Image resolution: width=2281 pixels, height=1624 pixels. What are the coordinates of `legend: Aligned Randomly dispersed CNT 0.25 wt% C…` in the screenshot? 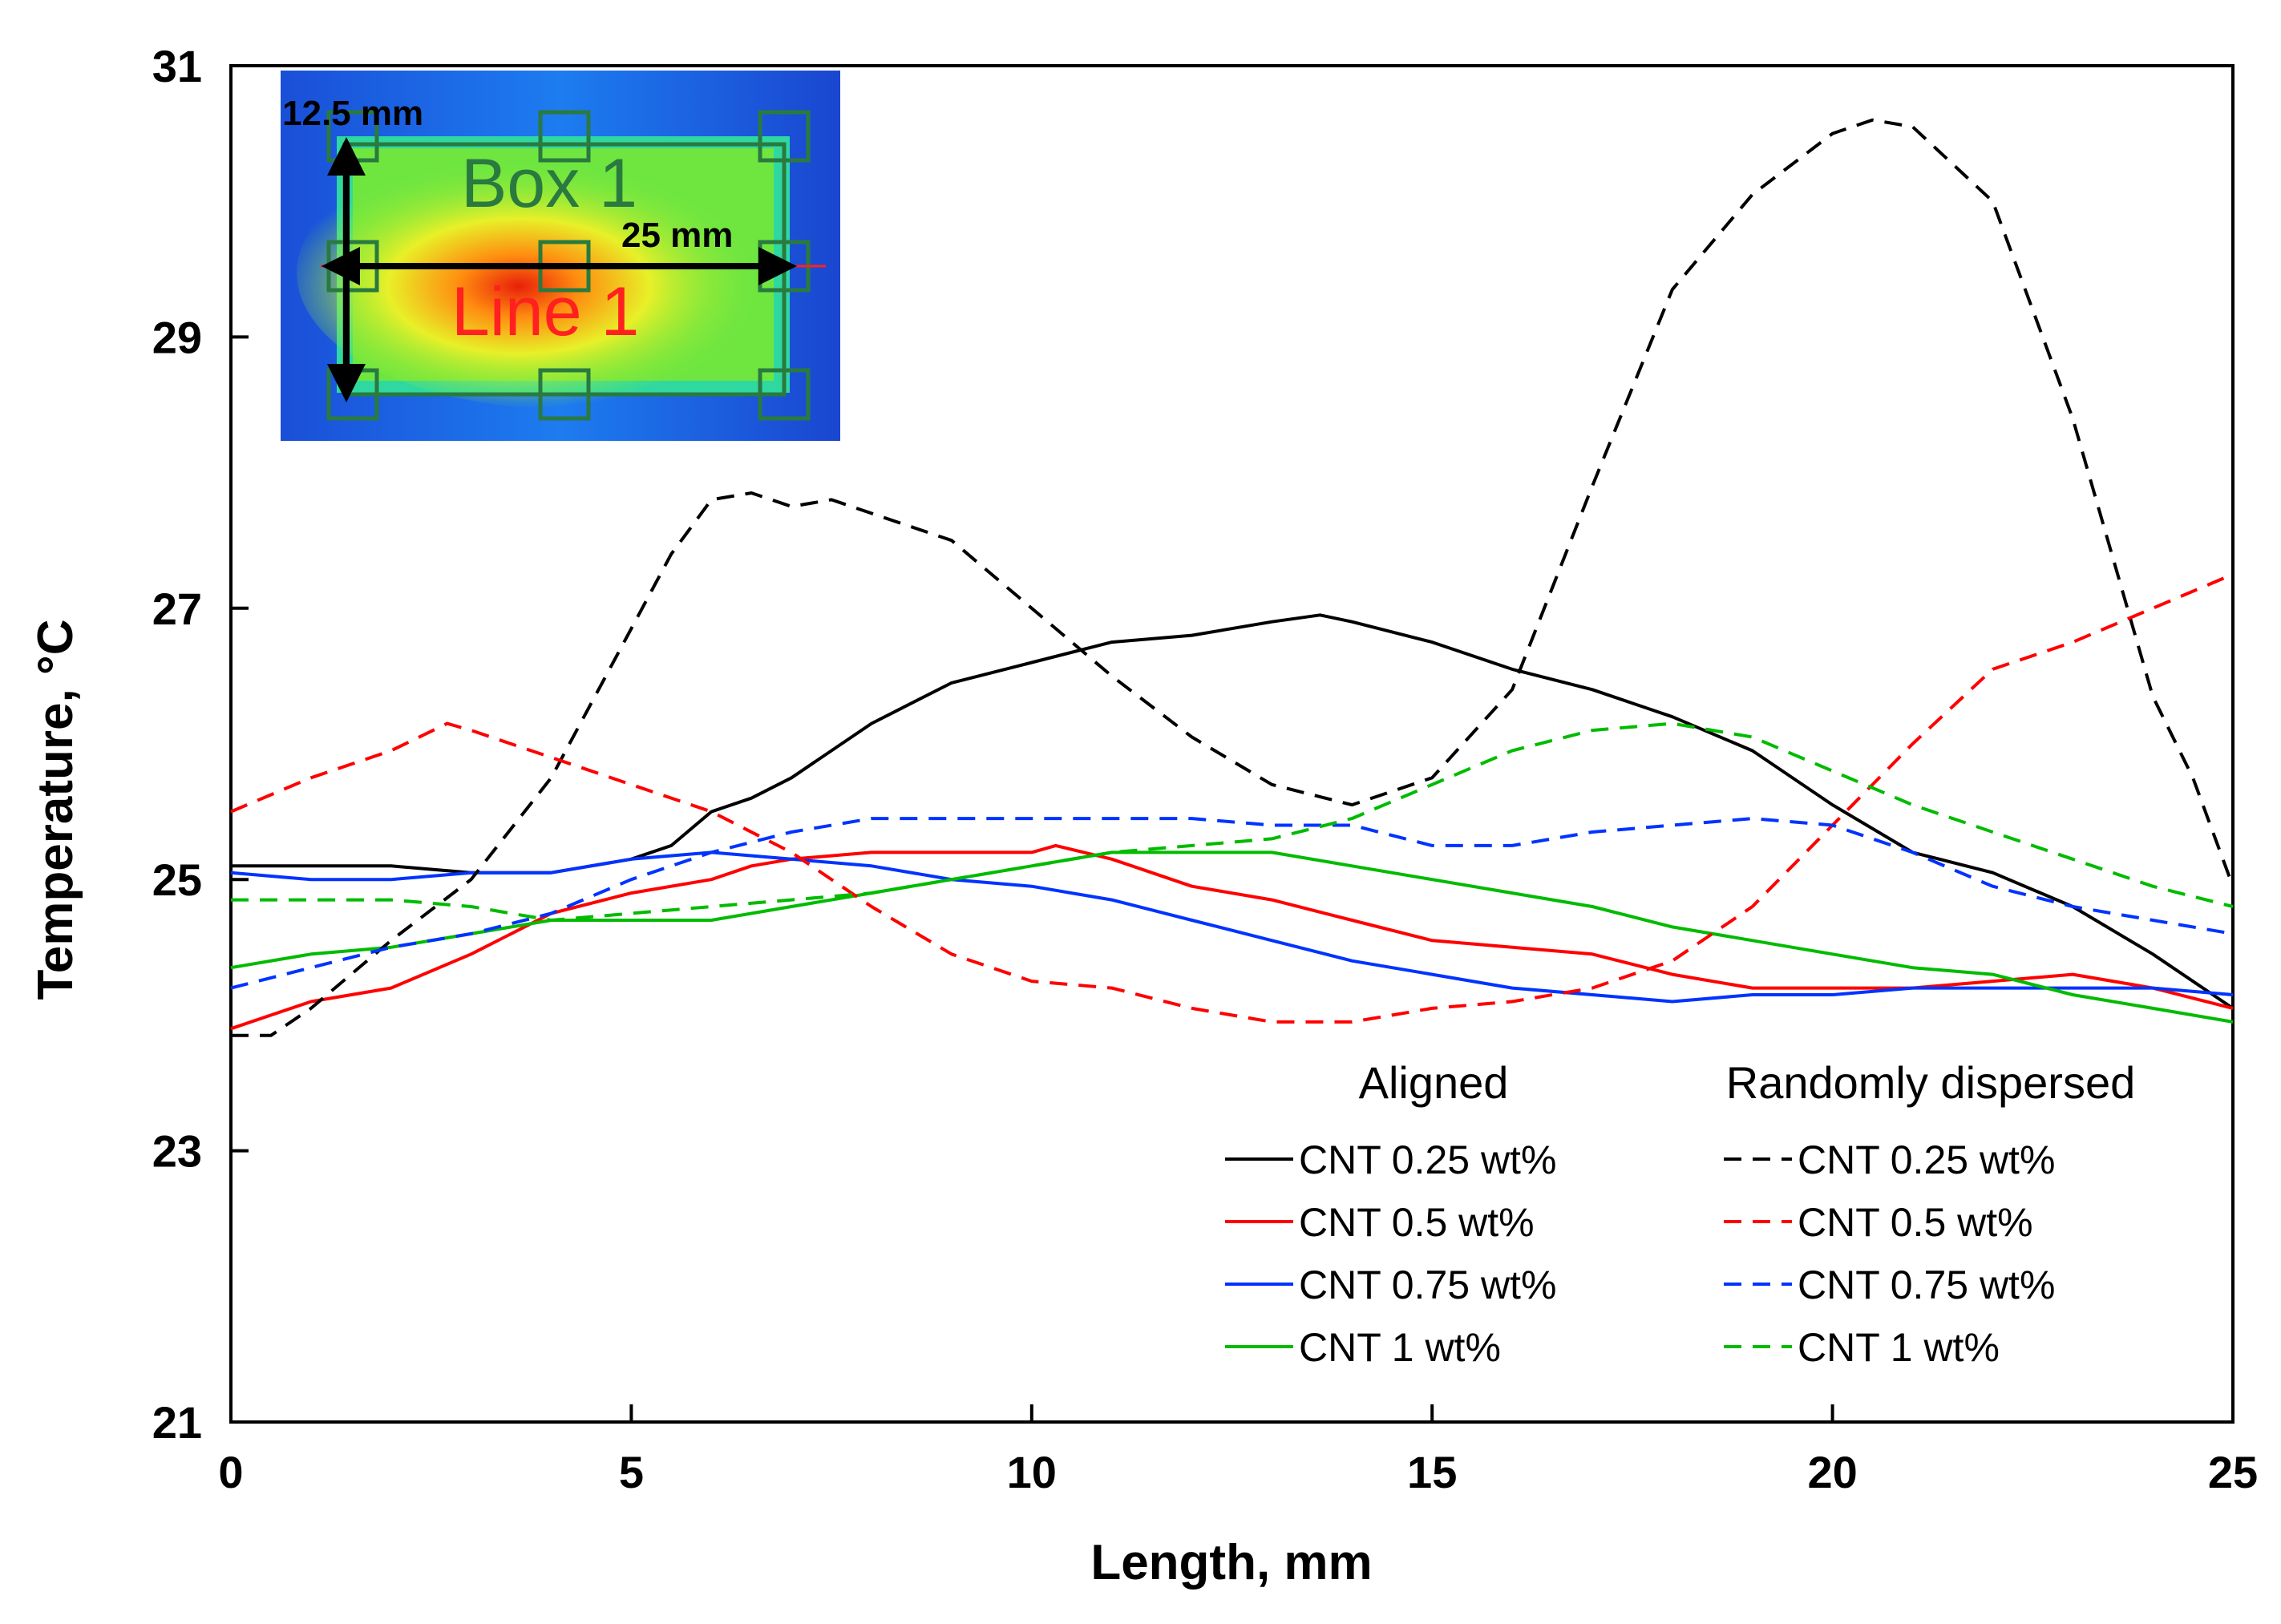 It's located at (1680, 1213).